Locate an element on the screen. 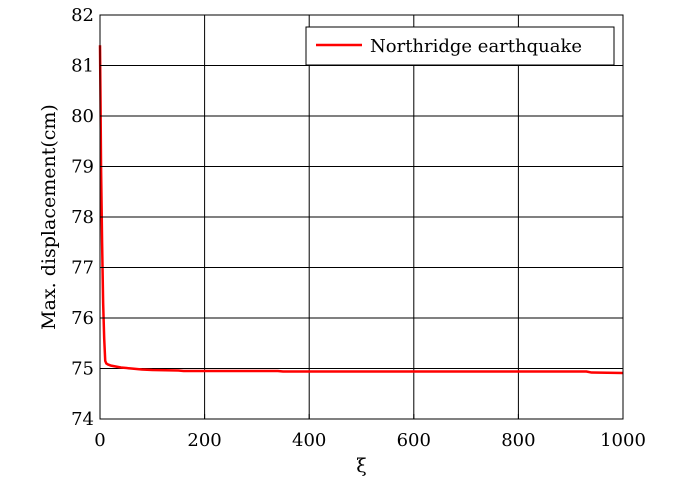 The width and height of the screenshot is (676, 482). x-axis-label: ξ is located at coordinates (361, 466).